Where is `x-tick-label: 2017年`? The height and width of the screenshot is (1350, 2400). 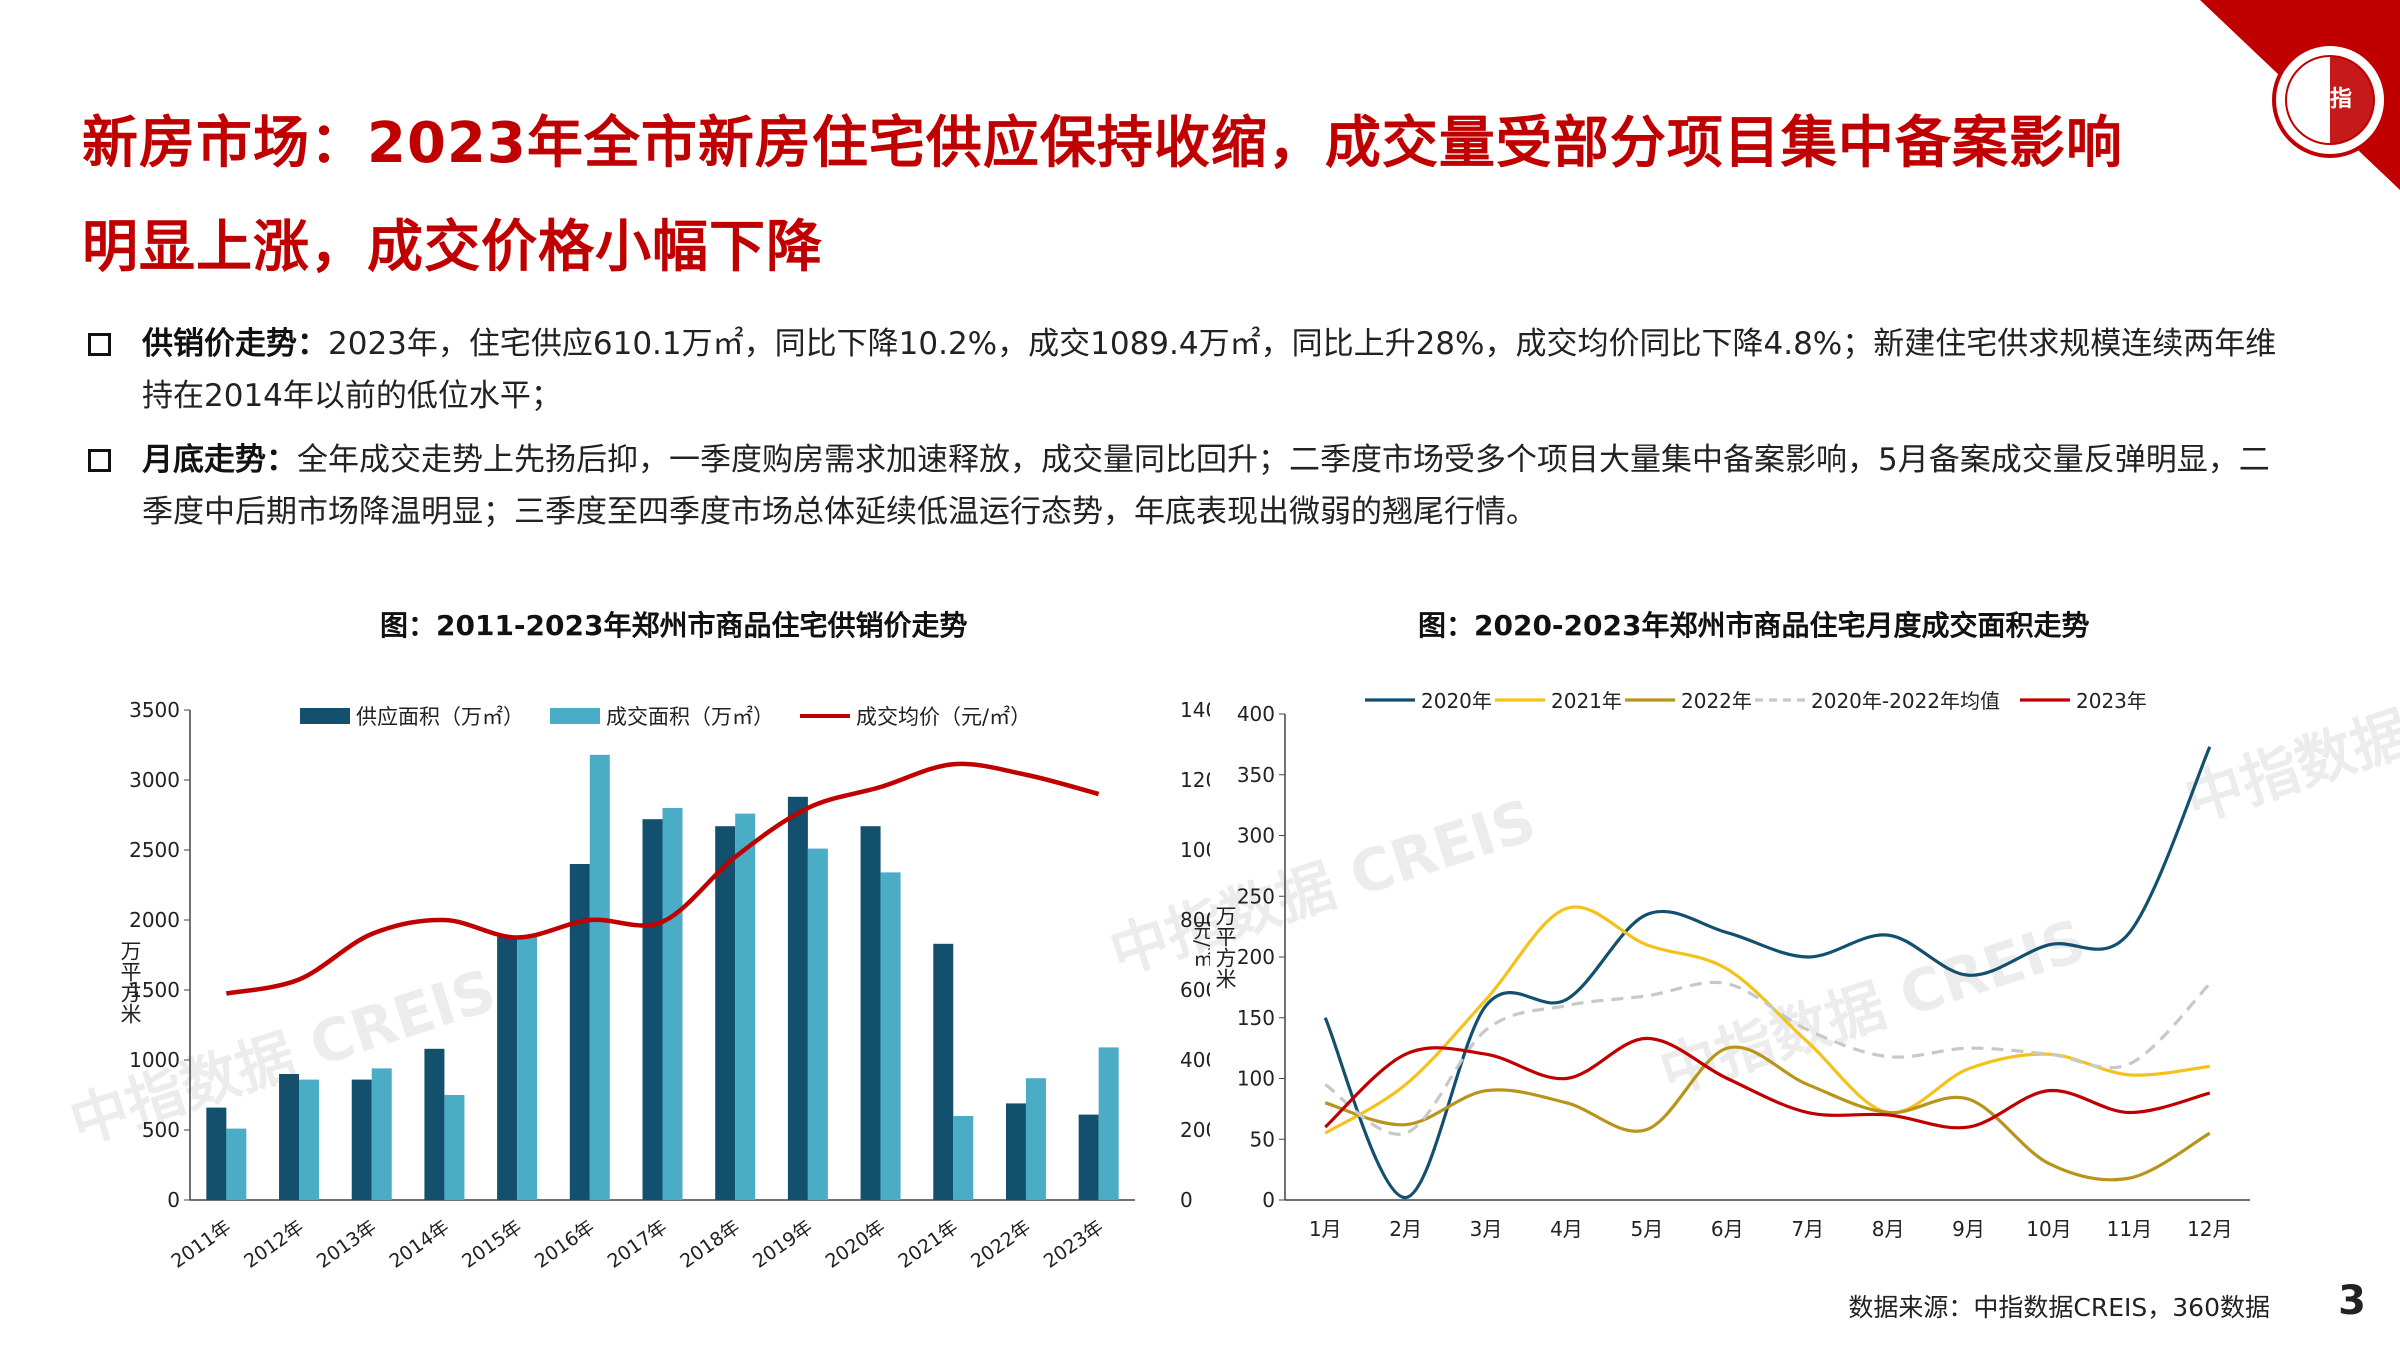
x-tick-label: 2017年 is located at coordinates (638, 1244).